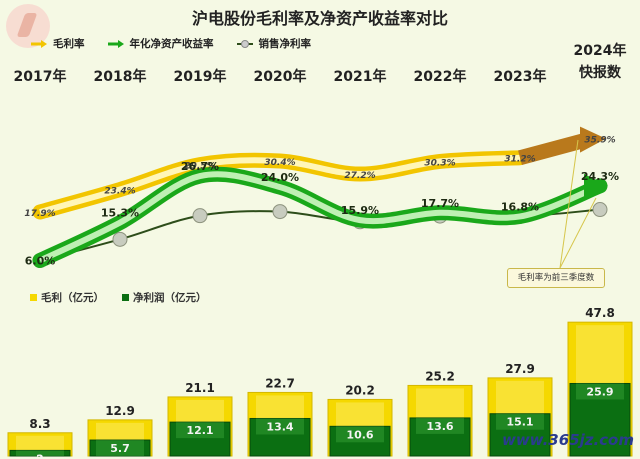 The image size is (640, 459). What do you see at coordinates (120, 77) in the screenshot?
I see `year-label: 2018年` at bounding box center [120, 77].